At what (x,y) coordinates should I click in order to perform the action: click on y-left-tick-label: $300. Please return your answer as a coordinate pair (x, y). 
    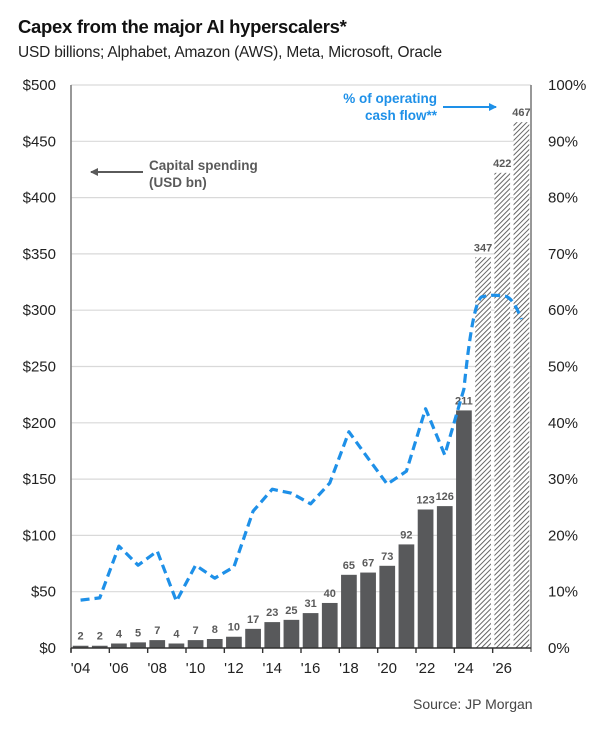
    Looking at the image, I should click on (39, 310).